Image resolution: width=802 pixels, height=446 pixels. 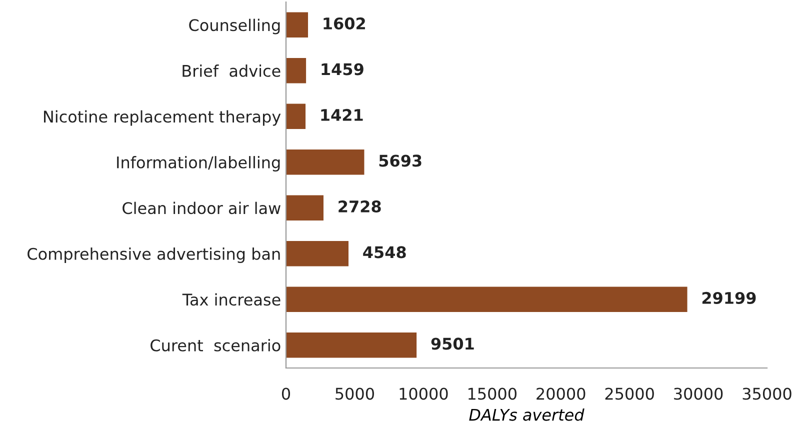 What do you see at coordinates (215, 345) in the screenshot?
I see `y-tick-label: Curent scenario` at bounding box center [215, 345].